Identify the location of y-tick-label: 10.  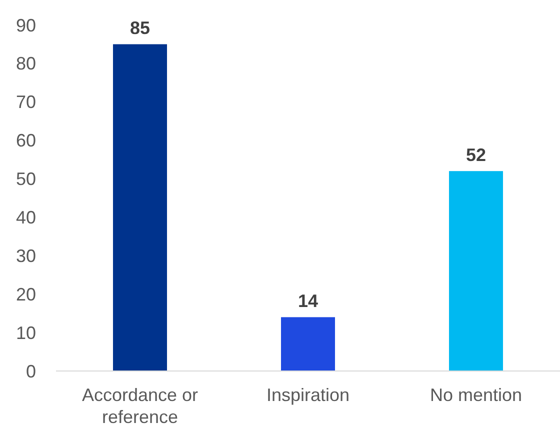
(26, 332).